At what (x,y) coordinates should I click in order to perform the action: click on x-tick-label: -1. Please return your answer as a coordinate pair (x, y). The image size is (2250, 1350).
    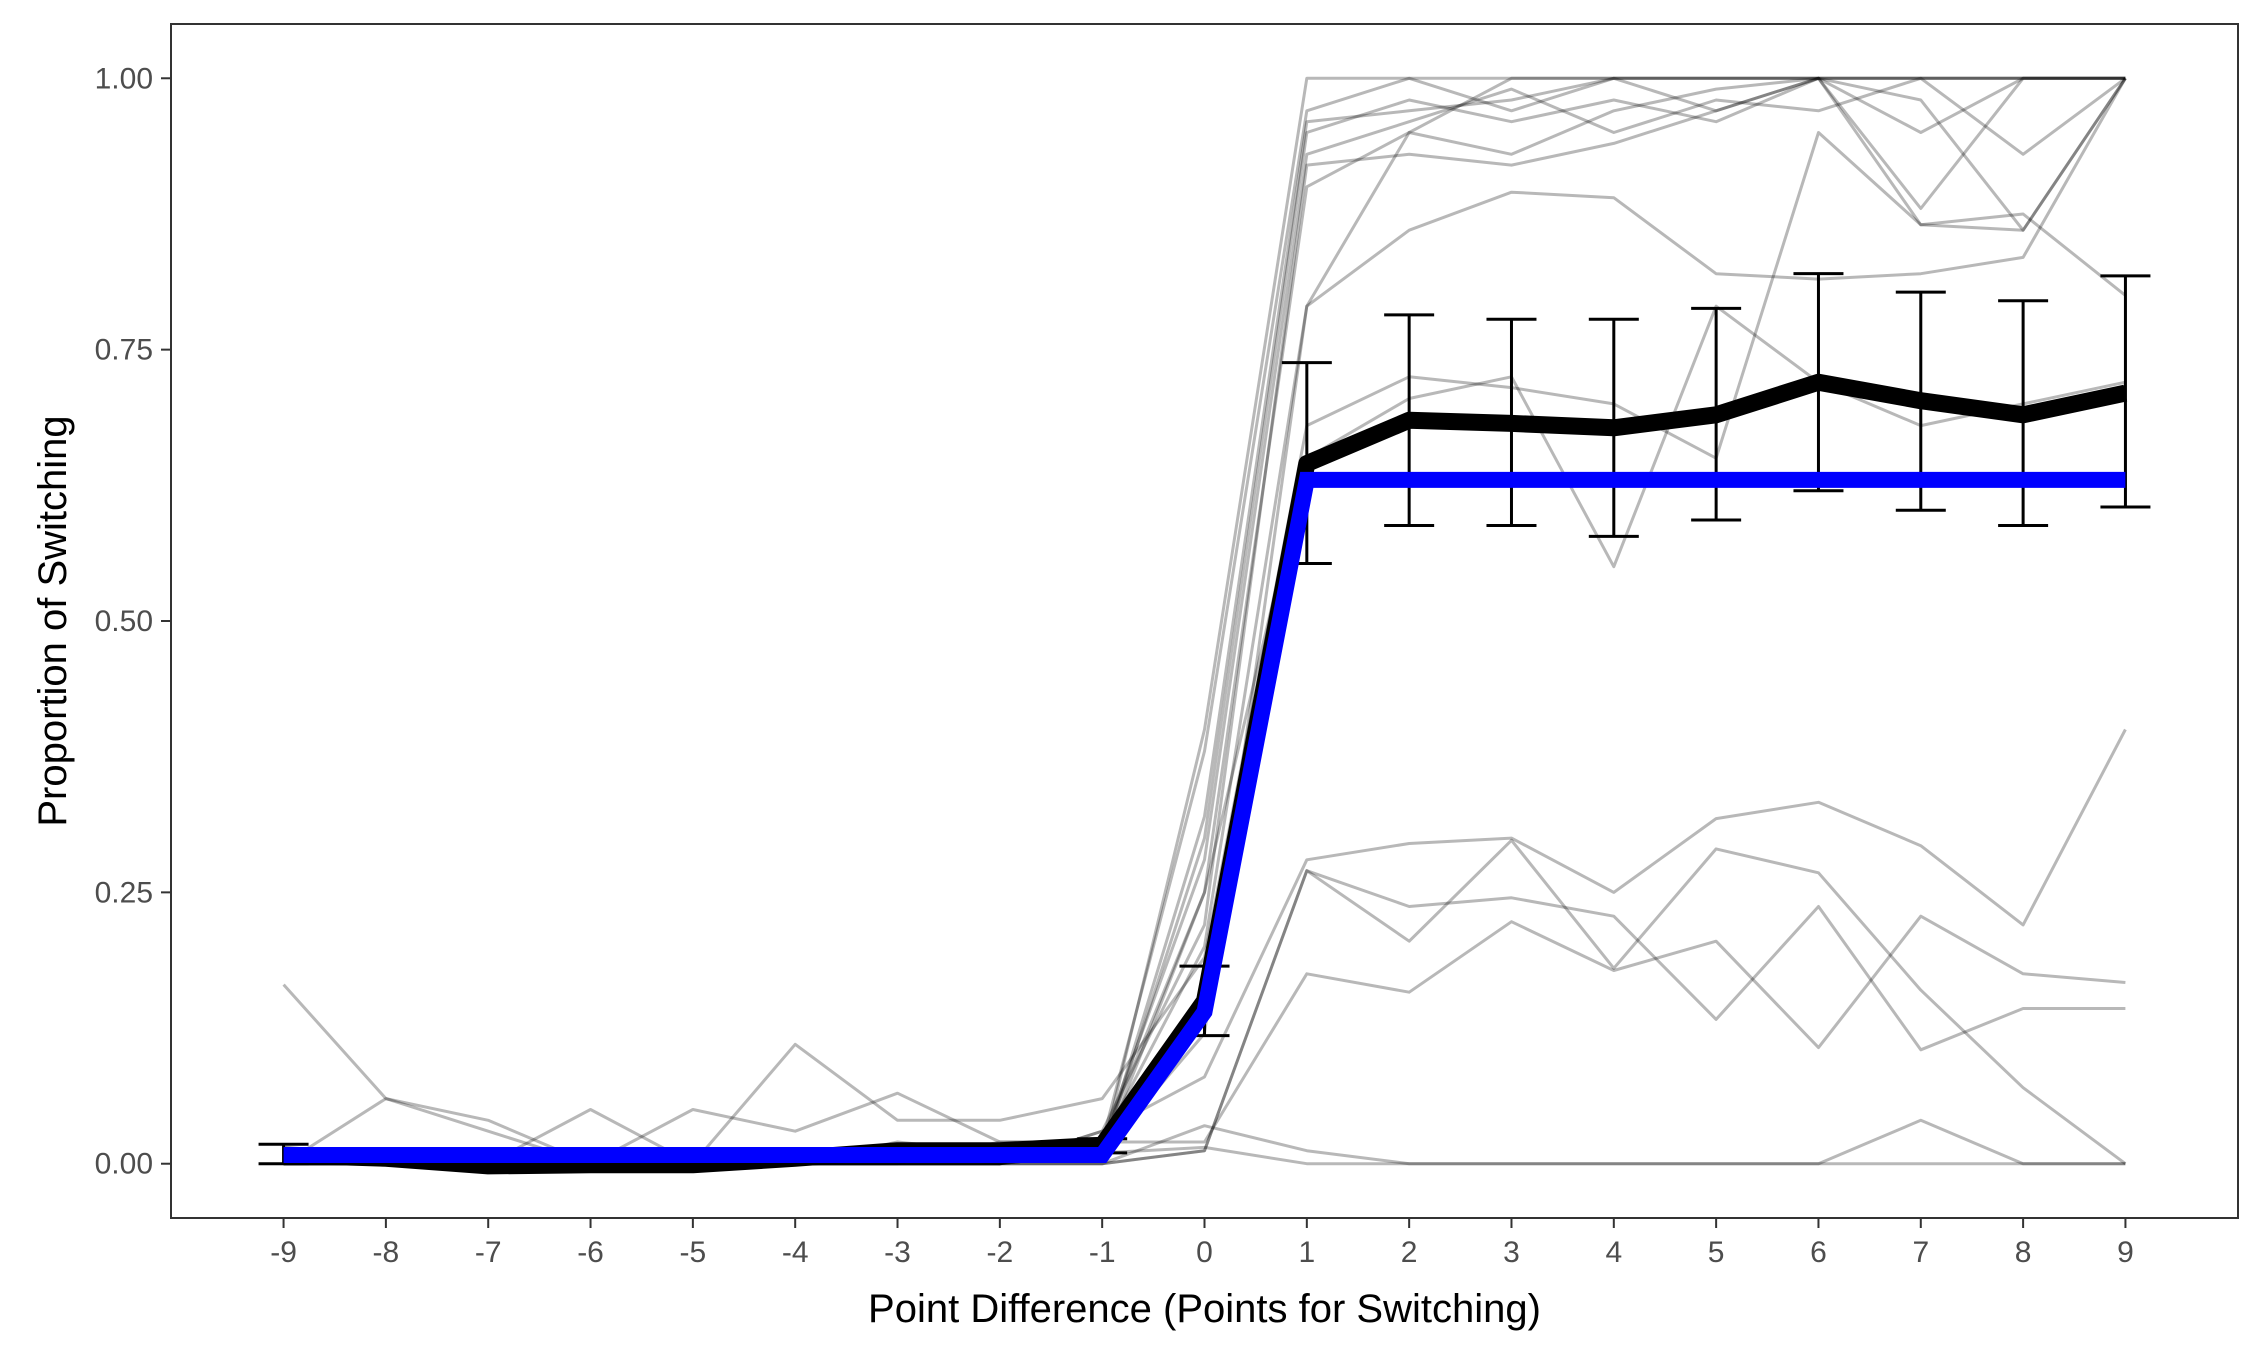
    Looking at the image, I should click on (1102, 1252).